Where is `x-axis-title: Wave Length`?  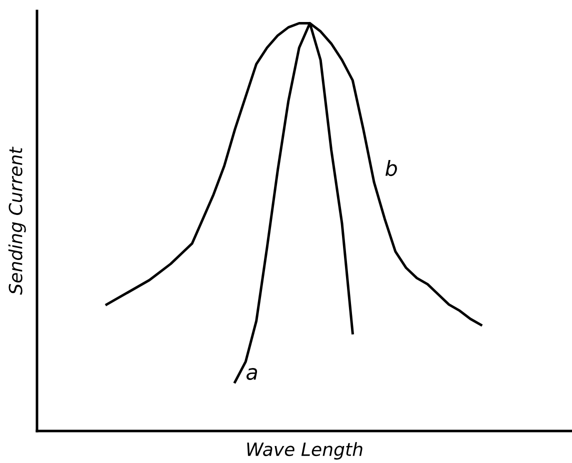 x-axis-title: Wave Length is located at coordinates (304, 451).